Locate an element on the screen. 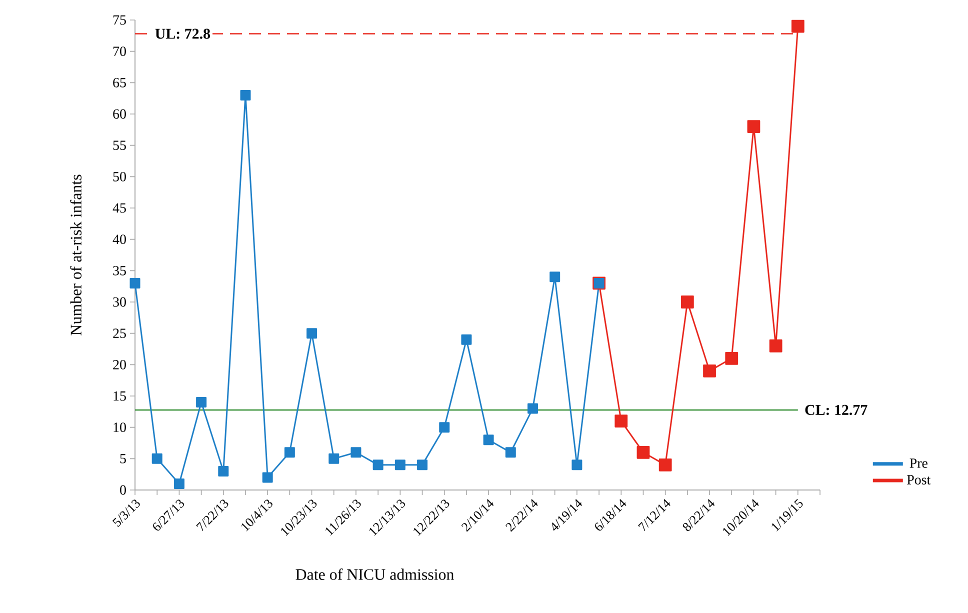 The height and width of the screenshot is (613, 968). ref-line-label: CL: 12.77 is located at coordinates (836, 410).